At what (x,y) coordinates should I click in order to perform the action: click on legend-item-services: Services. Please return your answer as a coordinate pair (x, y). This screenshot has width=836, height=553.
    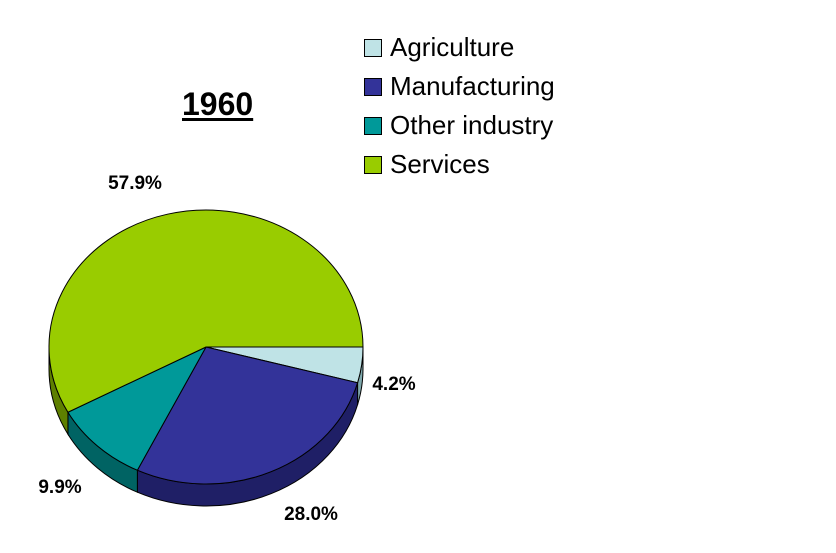
    Looking at the image, I should click on (459, 164).